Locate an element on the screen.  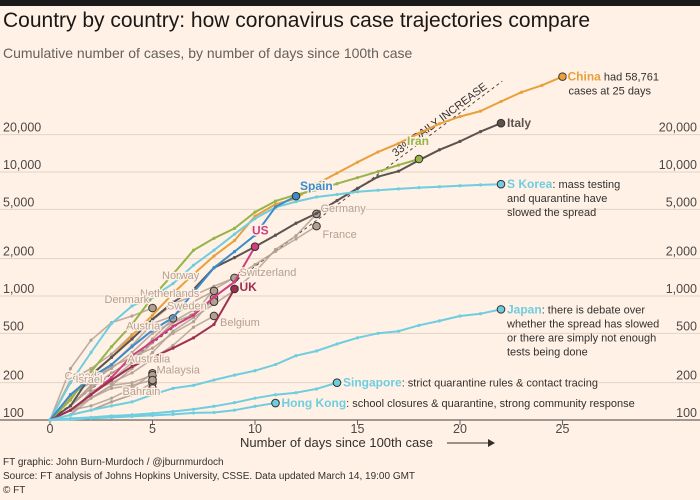
data-point-malaysia is located at coordinates (111, 398).